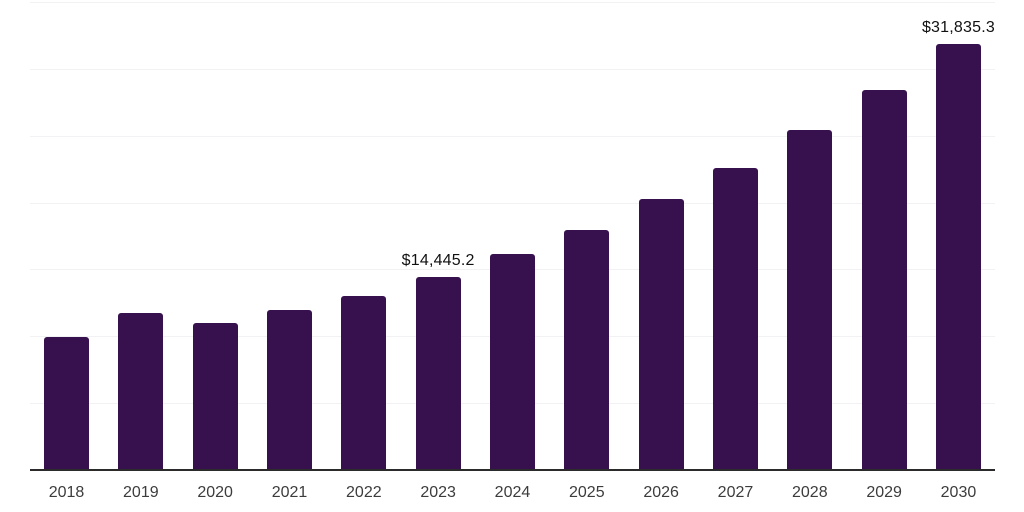  Describe the element at coordinates (438, 492) in the screenshot. I see `x-tick-2023: 2023` at that location.